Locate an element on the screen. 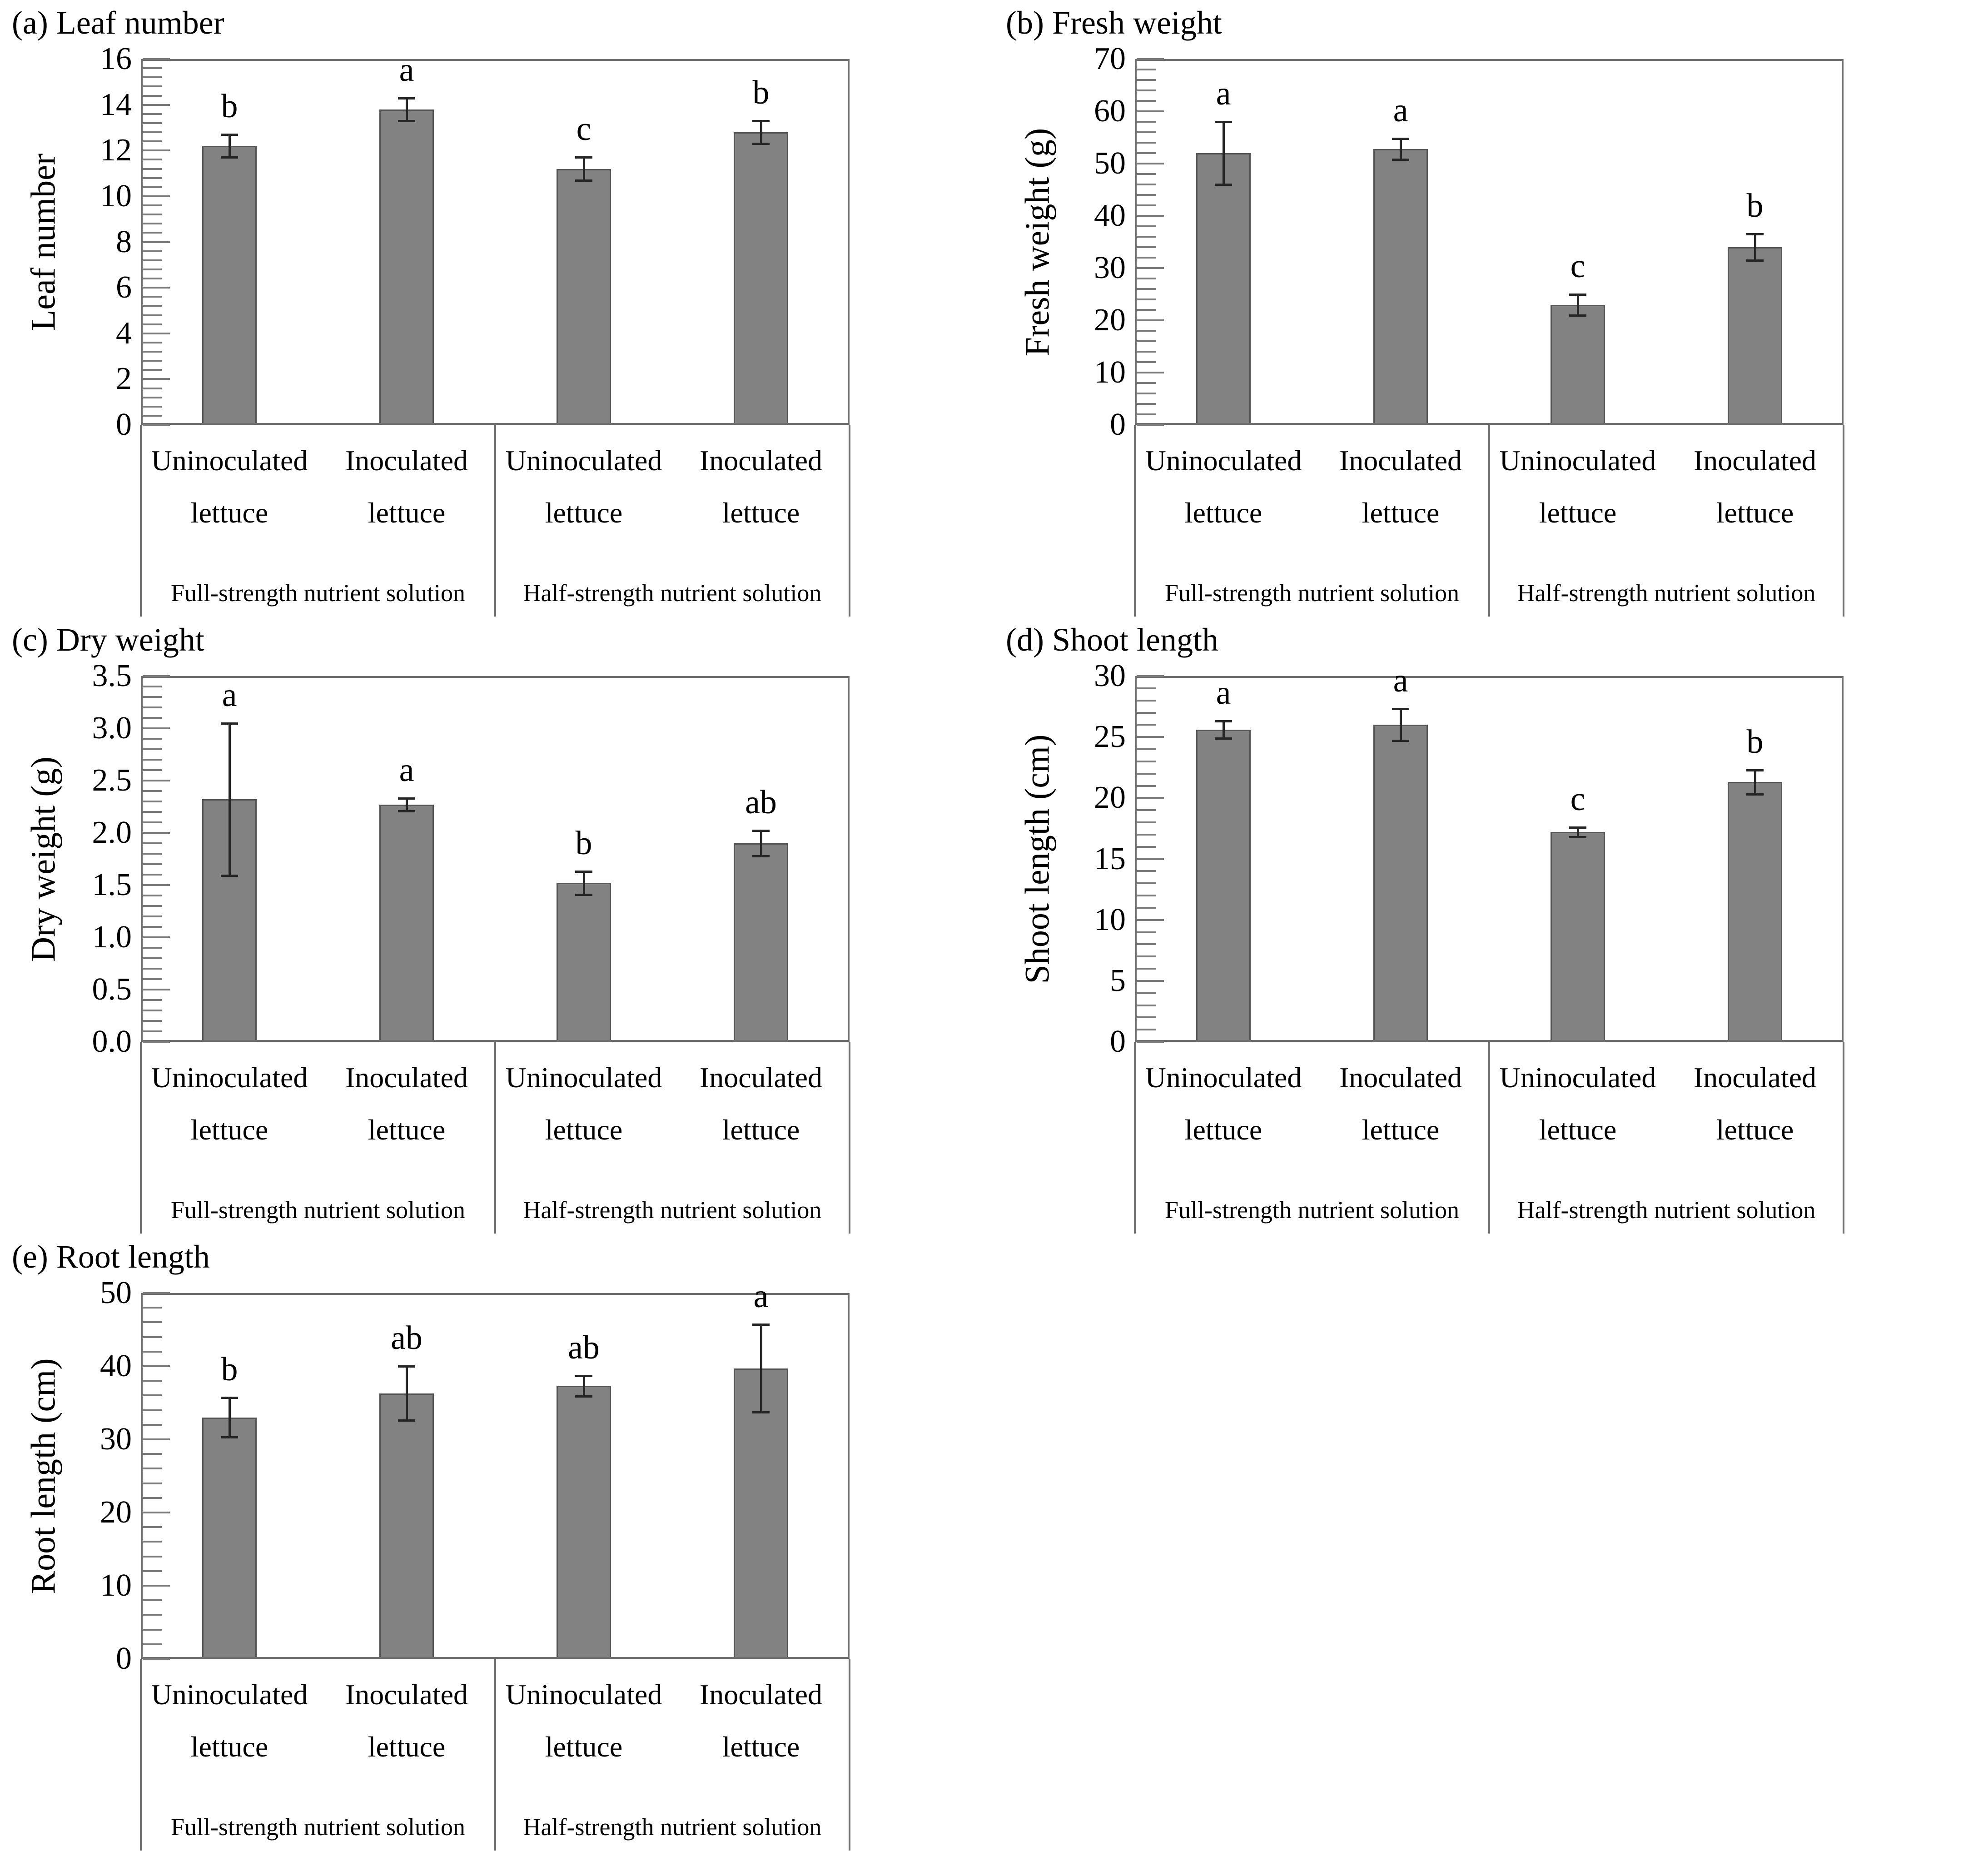  y-tick-label: 30 is located at coordinates (1110, 267).